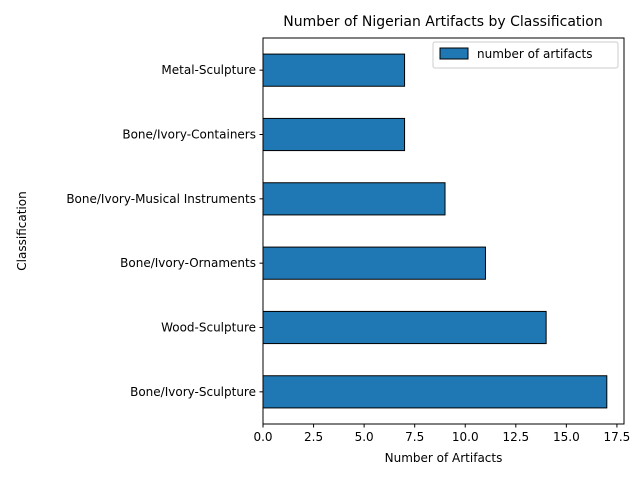  I want to click on x-tick-label: 5.0, so click(364, 437).